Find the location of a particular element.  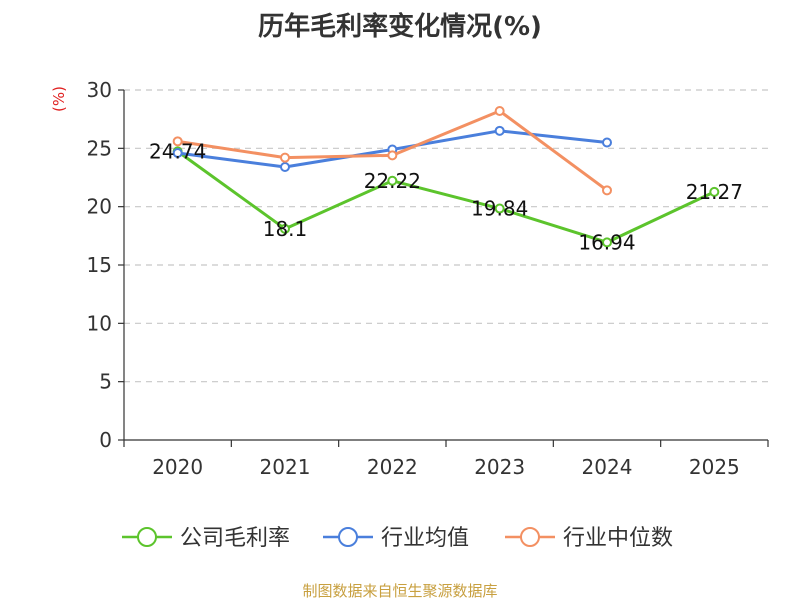

series-line-company is located at coordinates (445, 197).